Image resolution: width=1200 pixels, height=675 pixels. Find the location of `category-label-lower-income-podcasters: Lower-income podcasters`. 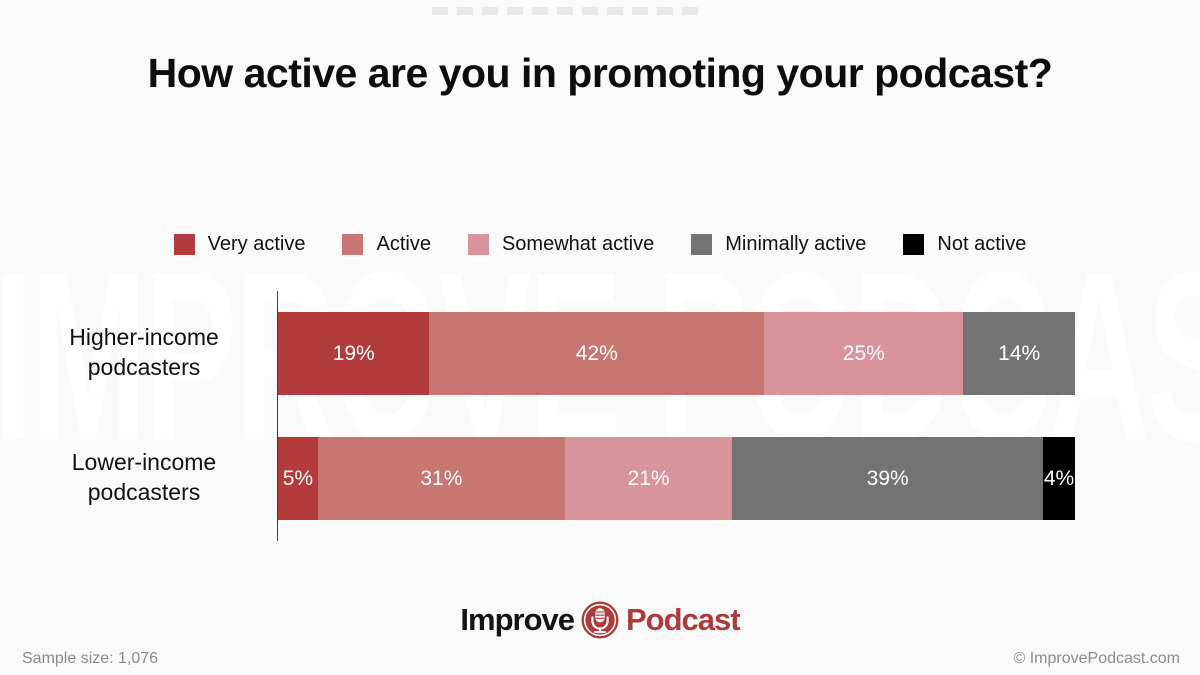

category-label-lower-income-podcasters: Lower-income podcasters is located at coordinates (144, 477).